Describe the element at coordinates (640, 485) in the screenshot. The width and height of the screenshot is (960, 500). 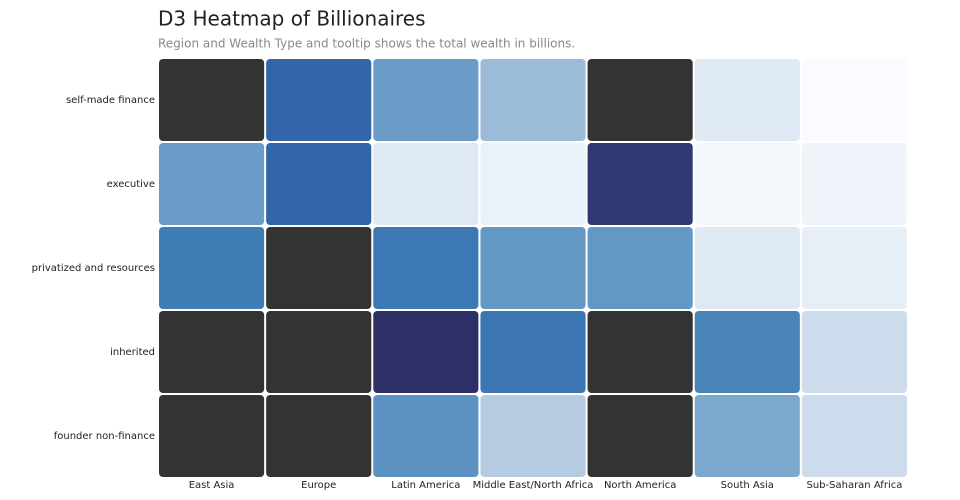
I see `x-tick-label: North America` at that location.